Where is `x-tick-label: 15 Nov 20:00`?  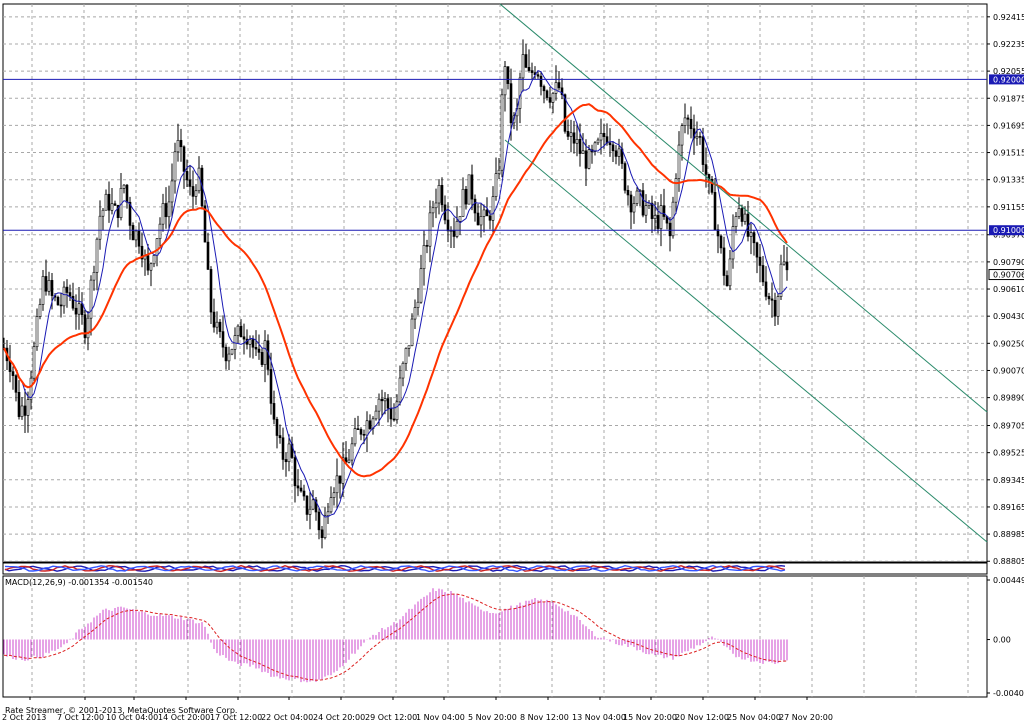 x-tick-label: 15 Nov 20:00 is located at coordinates (650, 717).